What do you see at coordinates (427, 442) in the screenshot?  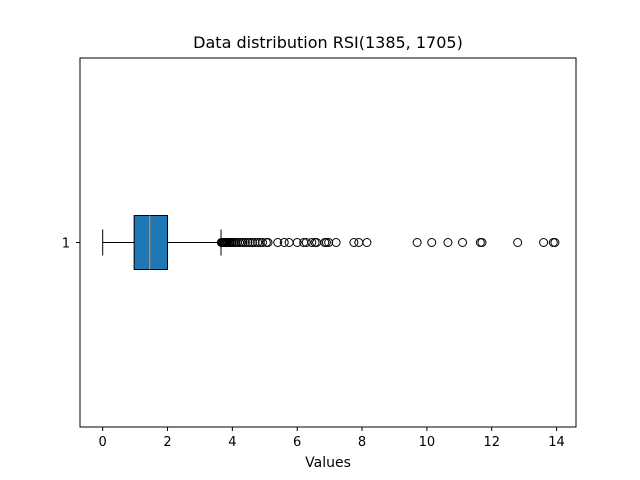 I see `x-tick-label: 10` at bounding box center [427, 442].